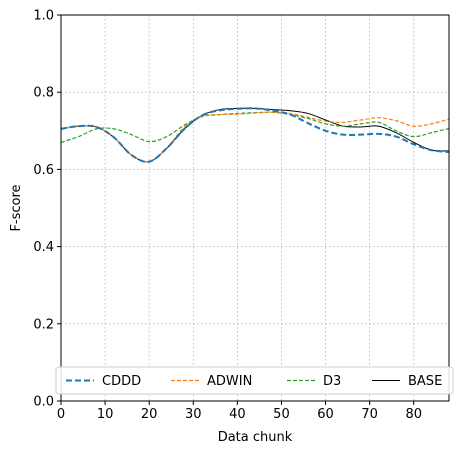  I want to click on x-tick-label: 40, so click(237, 414).